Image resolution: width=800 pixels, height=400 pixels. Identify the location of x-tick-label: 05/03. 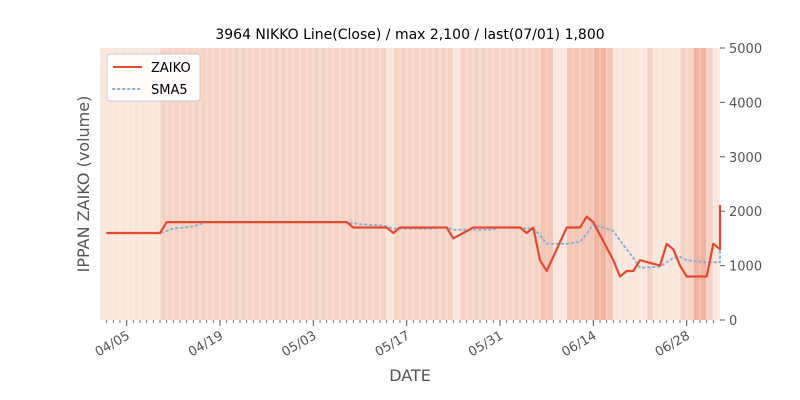
(299, 344).